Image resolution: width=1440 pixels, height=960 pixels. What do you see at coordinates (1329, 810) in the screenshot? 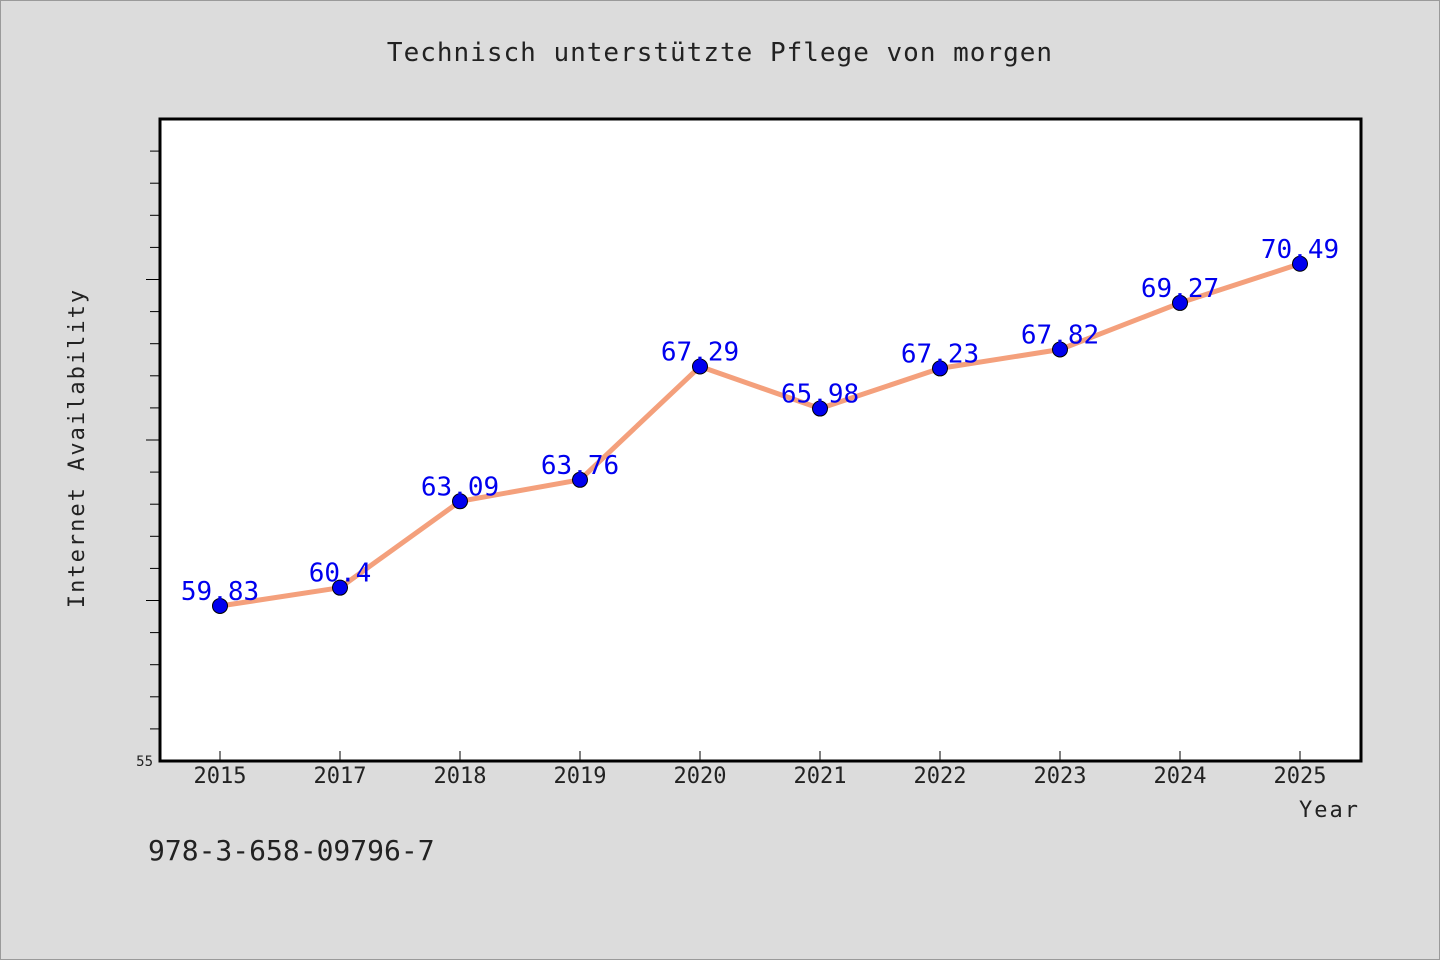
I see `x-axis-label: Year` at bounding box center [1329, 810].